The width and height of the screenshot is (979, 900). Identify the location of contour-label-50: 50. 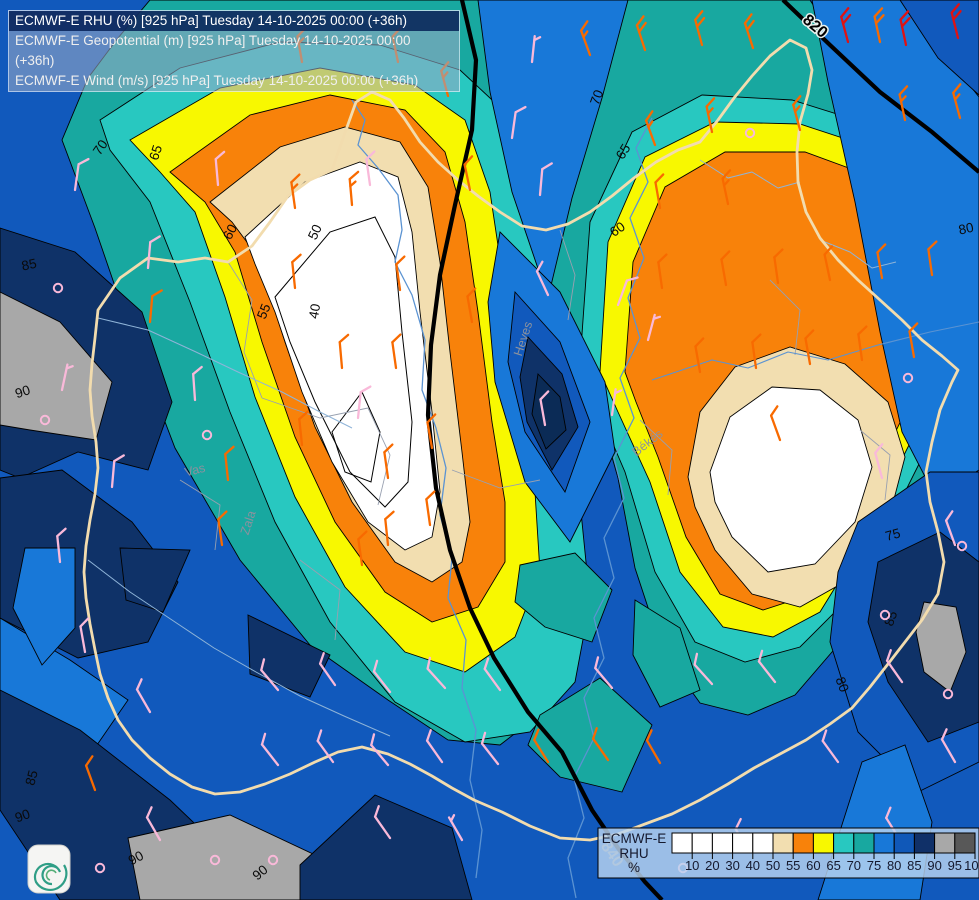
(315, 232).